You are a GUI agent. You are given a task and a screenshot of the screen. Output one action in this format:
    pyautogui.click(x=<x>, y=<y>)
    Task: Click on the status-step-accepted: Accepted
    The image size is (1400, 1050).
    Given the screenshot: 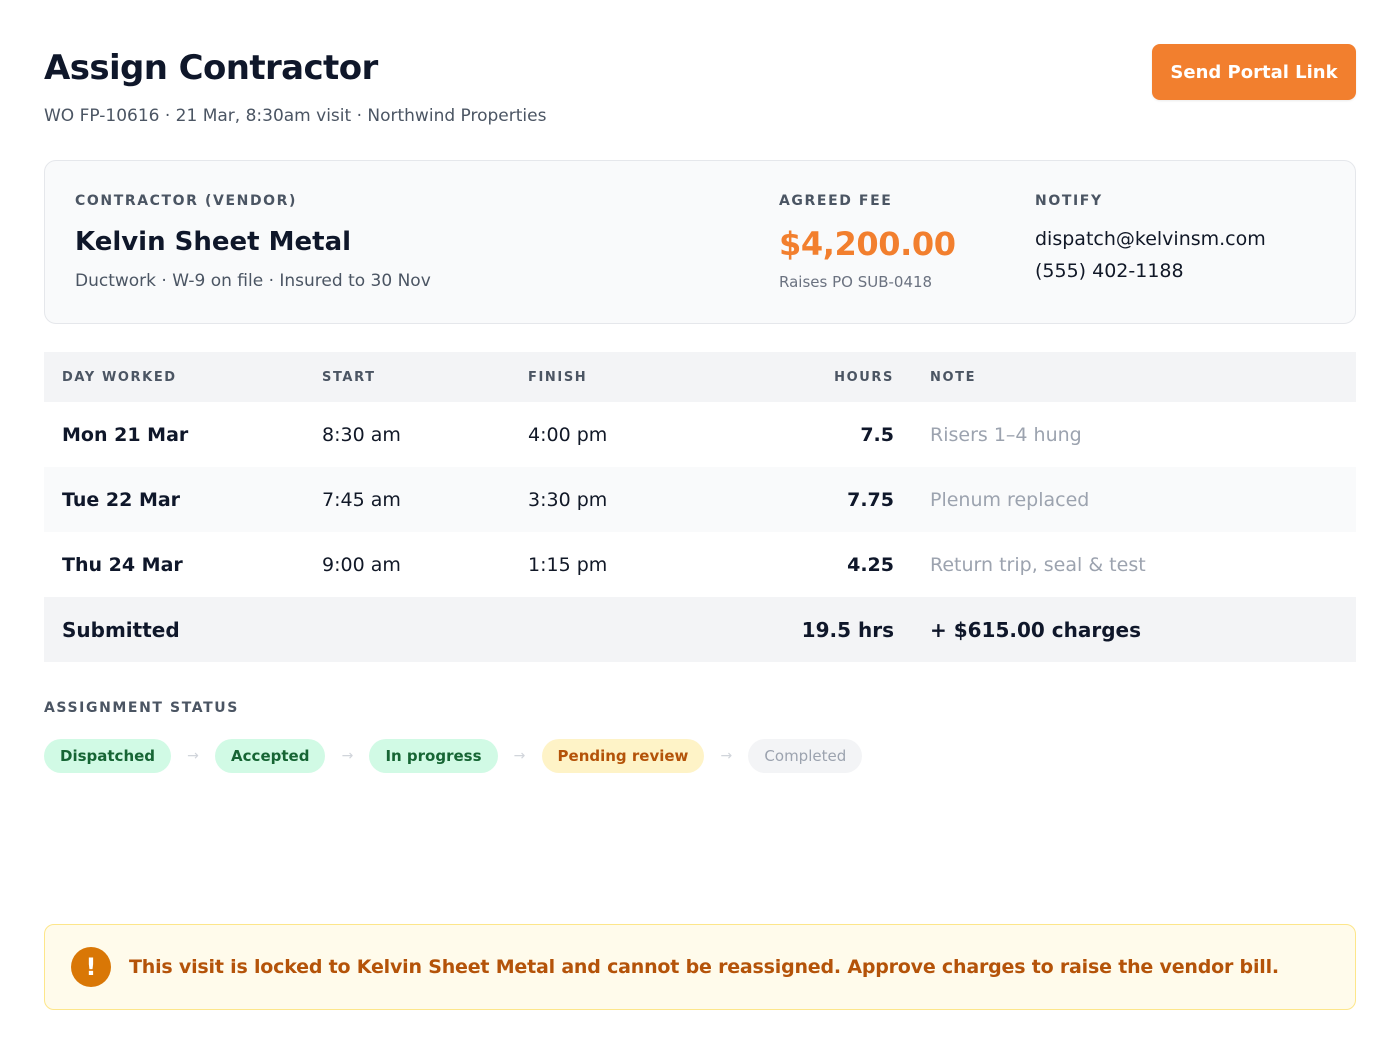 What is the action you would take?
    pyautogui.click(x=270, y=756)
    